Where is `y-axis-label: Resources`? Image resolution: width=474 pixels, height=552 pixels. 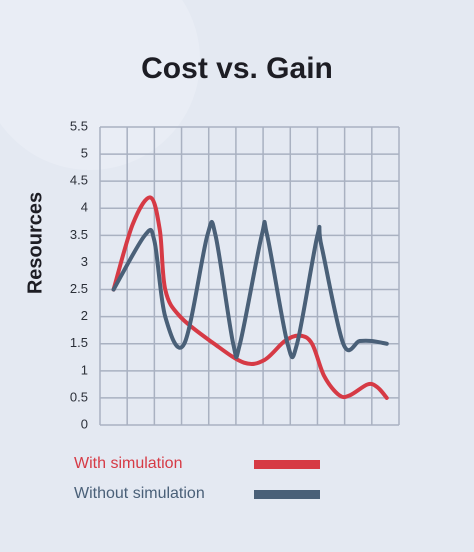
y-axis-label: Resources is located at coordinates (35, 243).